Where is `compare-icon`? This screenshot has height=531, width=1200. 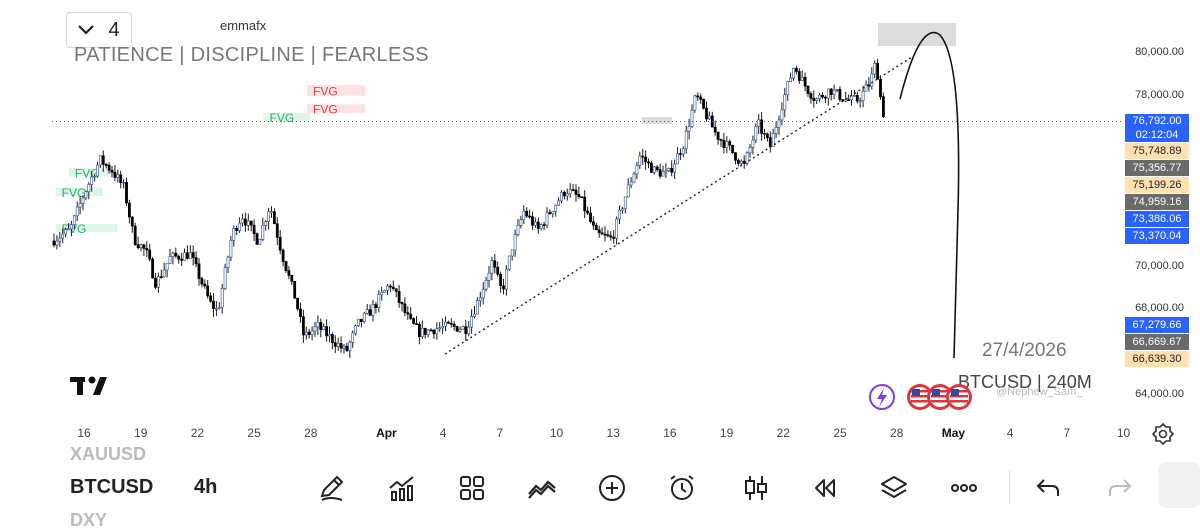
compare-icon is located at coordinates (542, 488).